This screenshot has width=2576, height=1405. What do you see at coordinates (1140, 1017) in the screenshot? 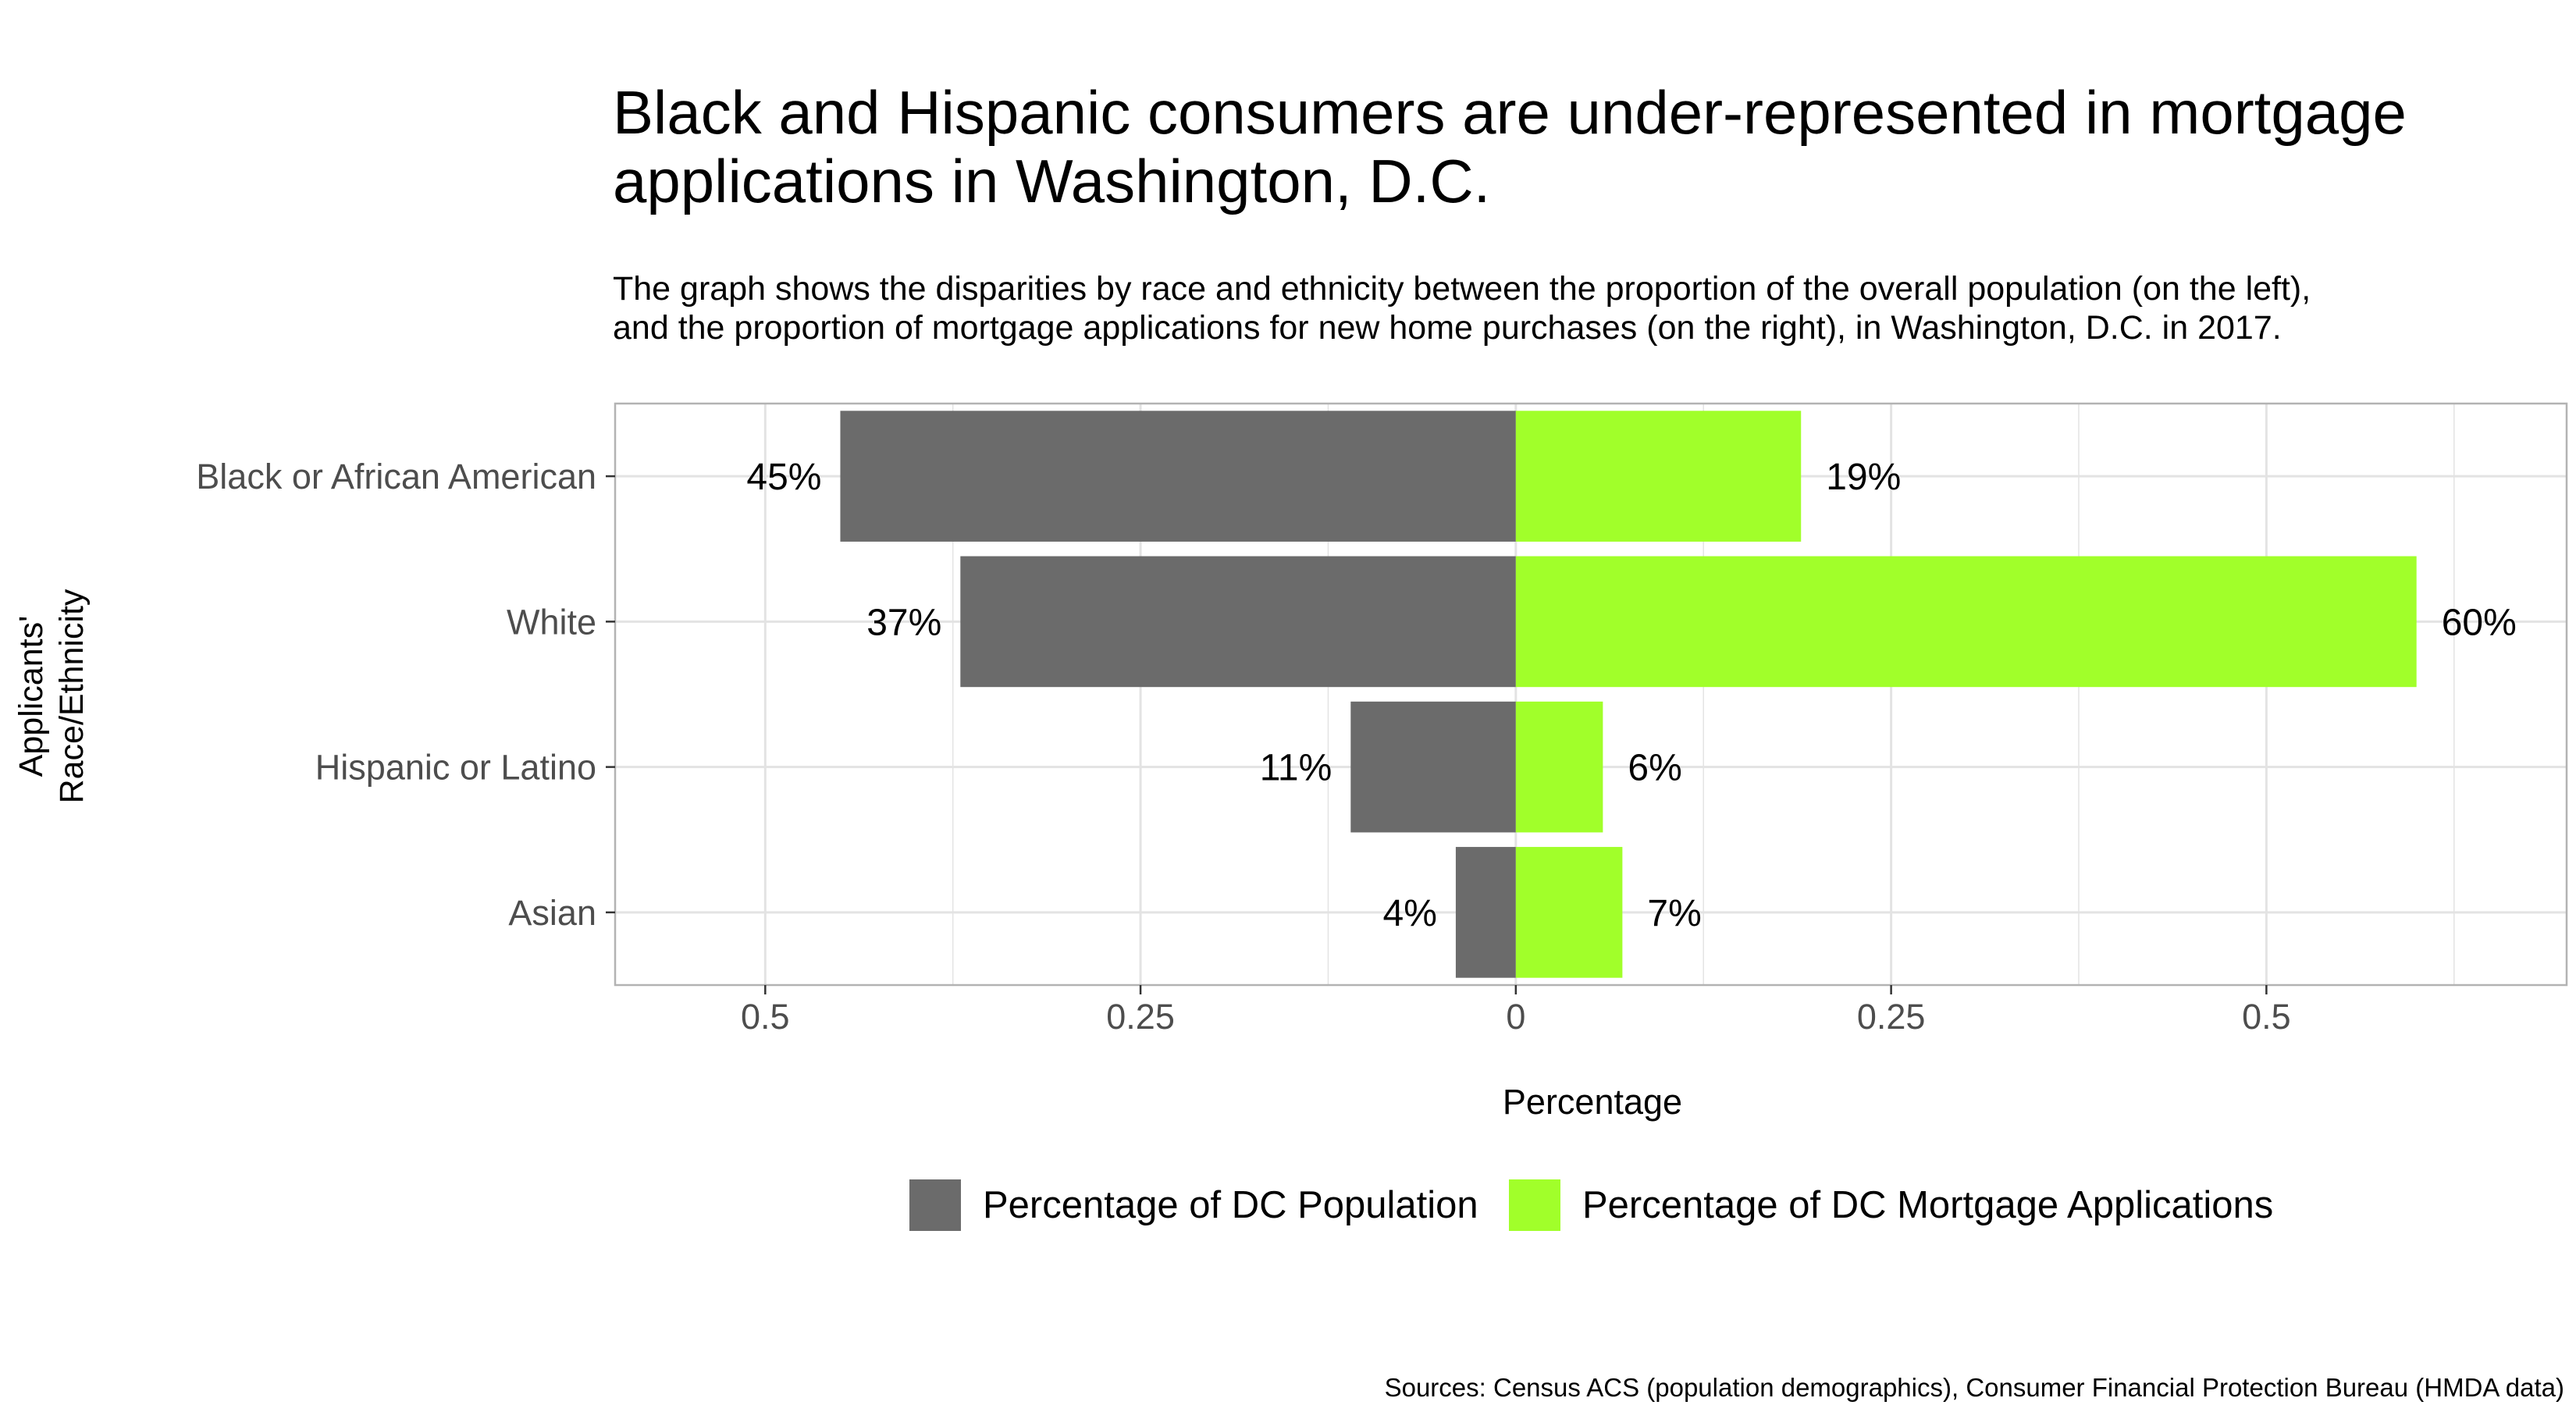
I see `x-tick-label-1: 0.25` at bounding box center [1140, 1017].